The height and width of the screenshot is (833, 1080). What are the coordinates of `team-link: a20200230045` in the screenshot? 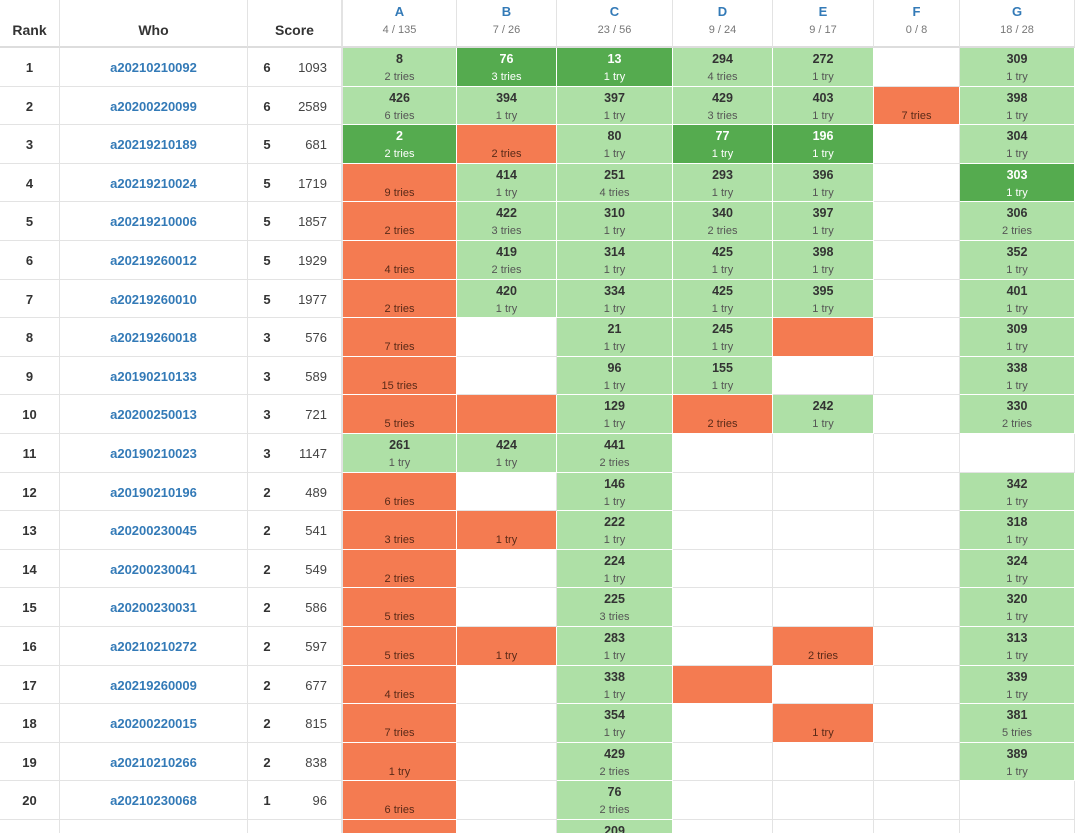 It's located at (153, 531).